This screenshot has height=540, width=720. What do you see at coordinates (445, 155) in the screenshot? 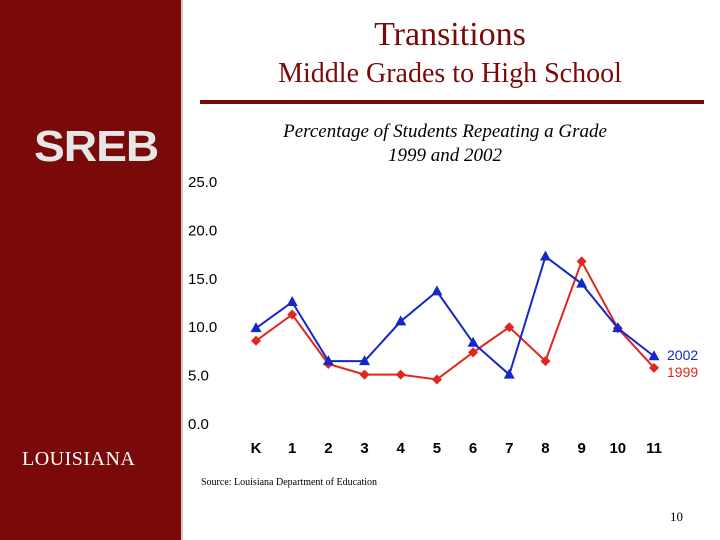
I see `chart-subtitle: 1999 and 2002` at bounding box center [445, 155].